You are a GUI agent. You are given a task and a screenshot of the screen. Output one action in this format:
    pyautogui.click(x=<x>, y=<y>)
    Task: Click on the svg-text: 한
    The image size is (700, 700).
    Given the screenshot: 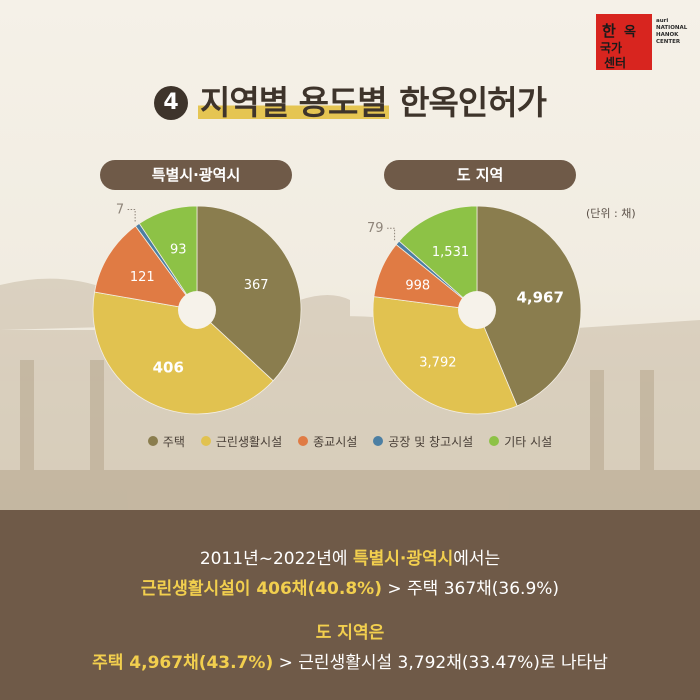 What is the action you would take?
    pyautogui.click(x=609, y=31)
    